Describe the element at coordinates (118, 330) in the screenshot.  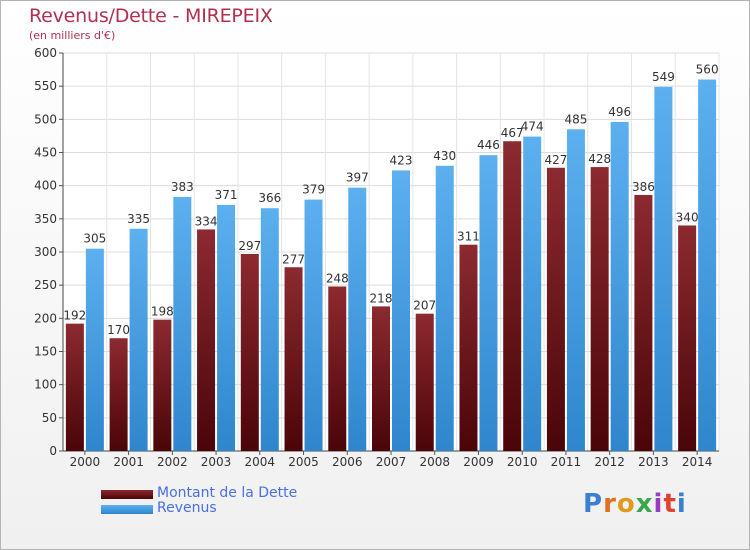
I see `data-label-debt: 170` at that location.